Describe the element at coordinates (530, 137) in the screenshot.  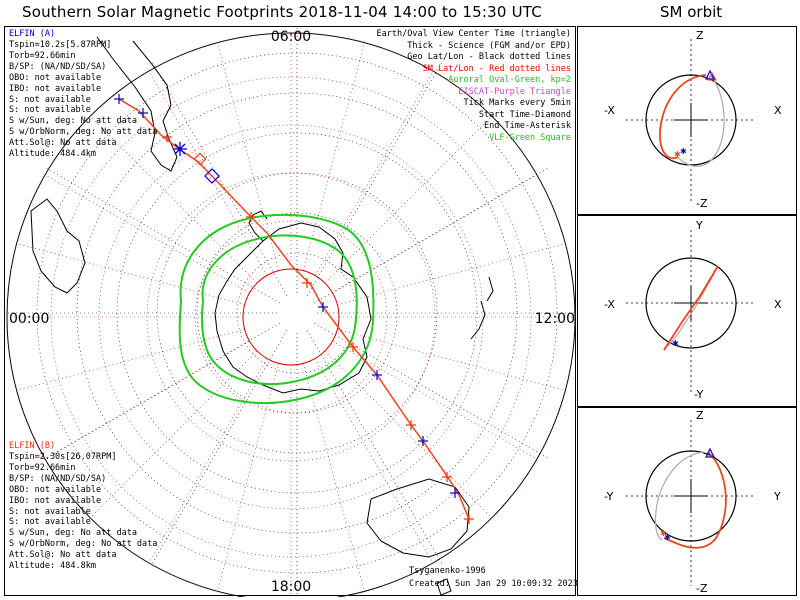
I see `legend-entry: VLF-Green Square` at that location.